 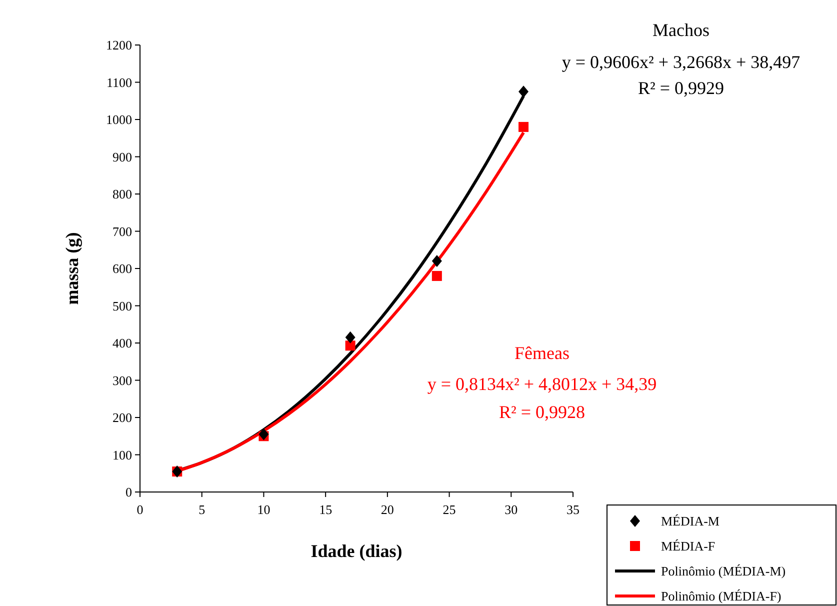 I want to click on legend-label: Polinômio (MÉDIA-M), so click(x=723, y=571).